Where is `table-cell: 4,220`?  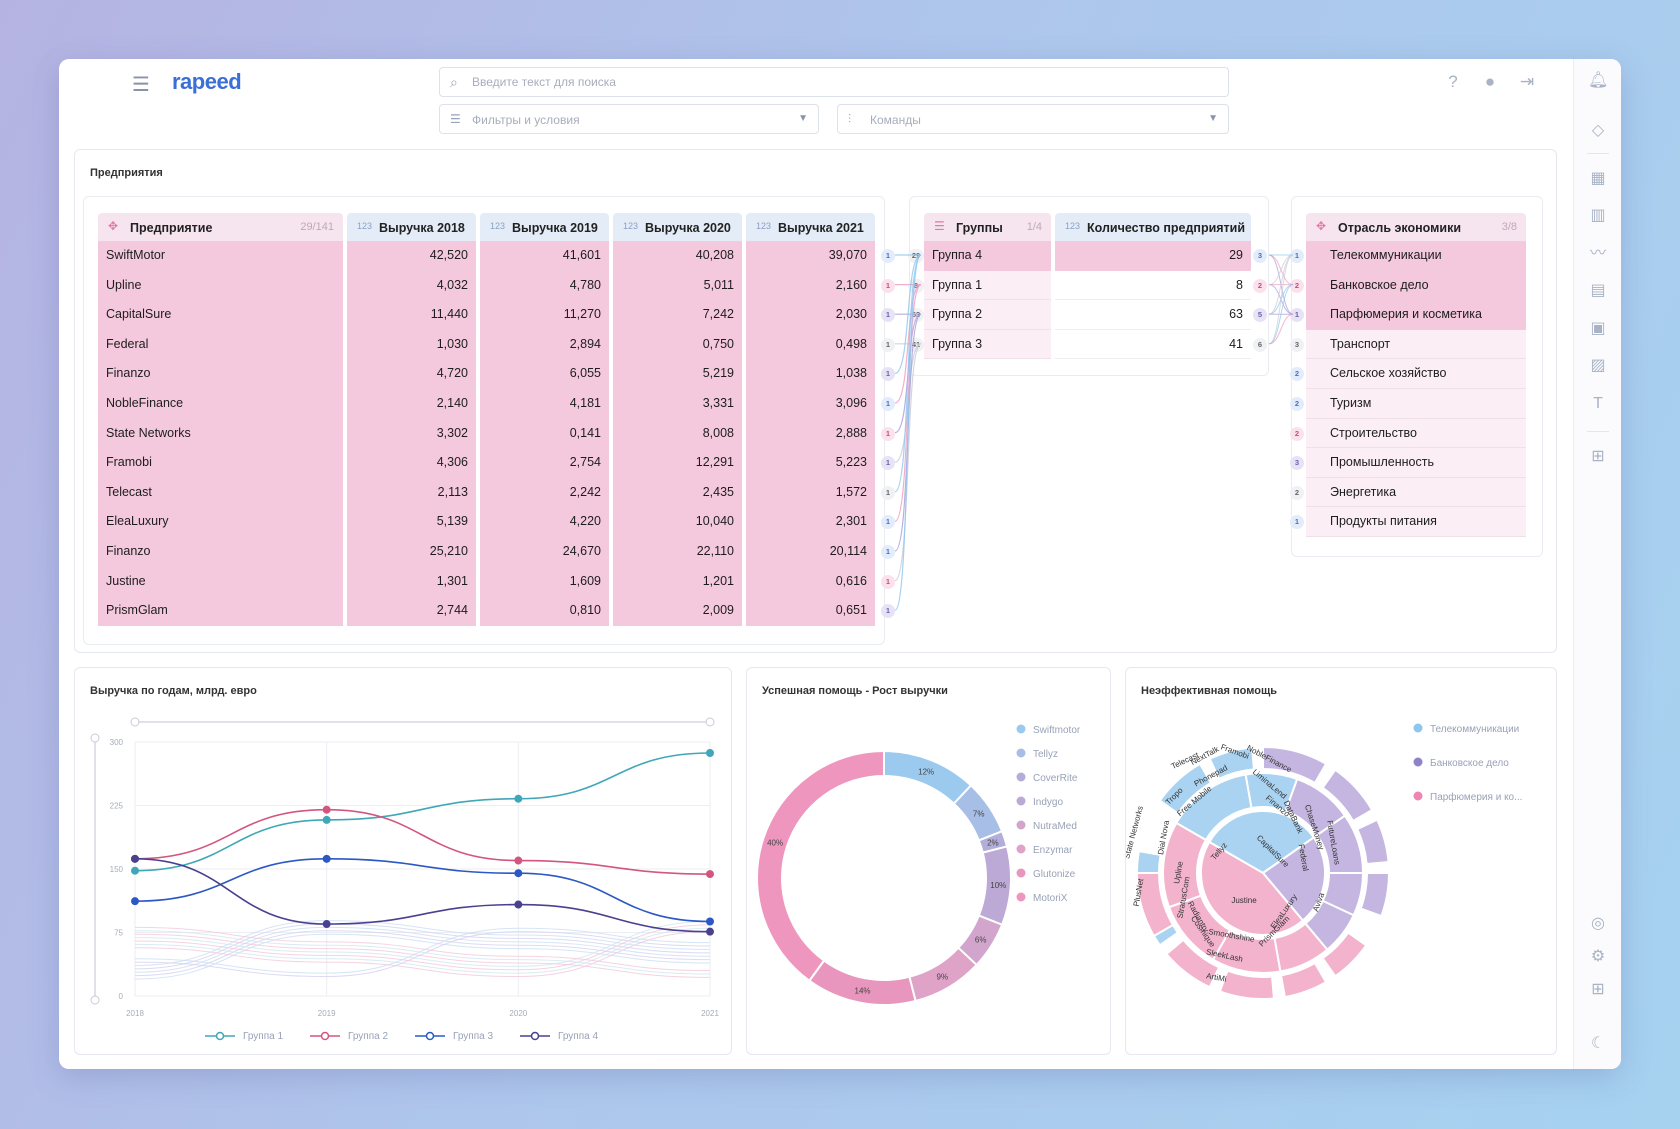
table-cell: 4,220 is located at coordinates (544, 522).